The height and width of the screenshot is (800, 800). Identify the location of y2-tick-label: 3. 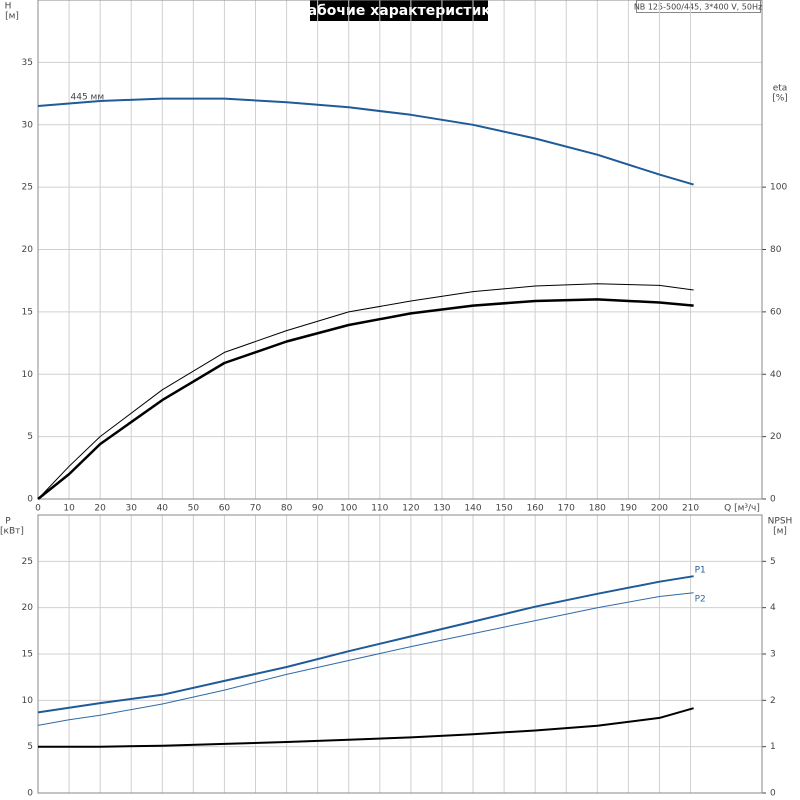
(773, 655).